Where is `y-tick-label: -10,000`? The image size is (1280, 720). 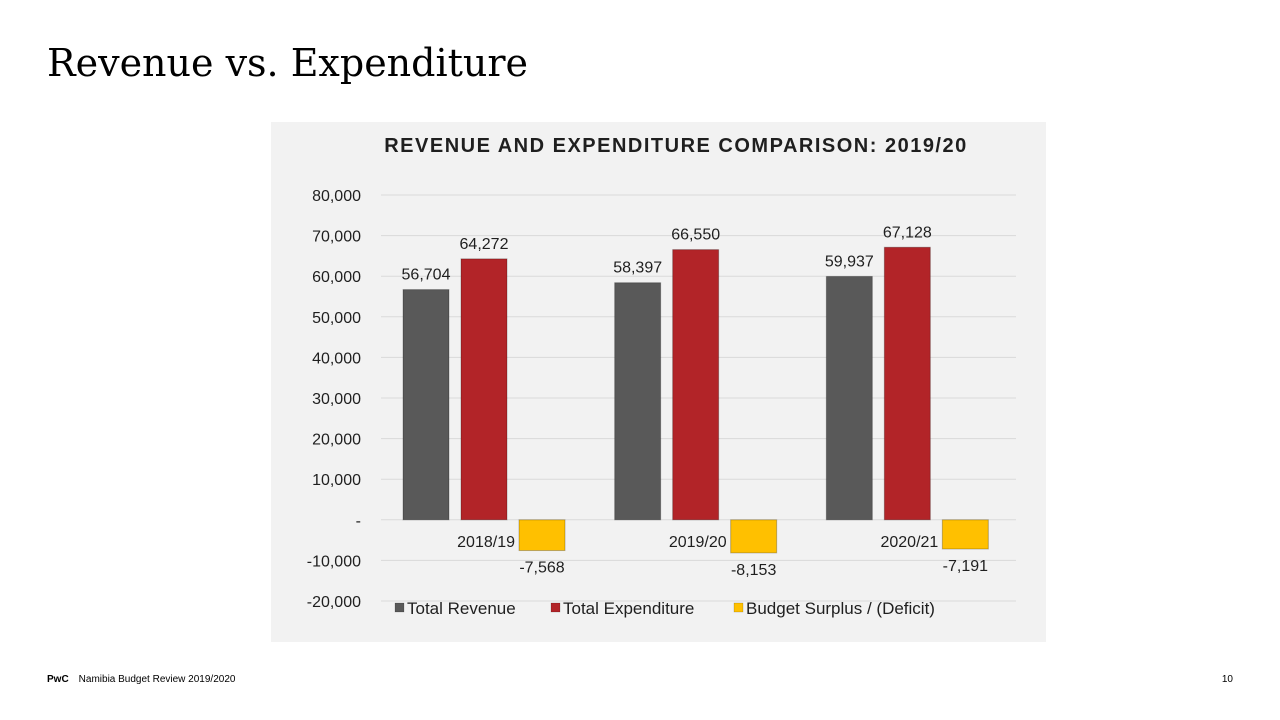 y-tick-label: -10,000 is located at coordinates (334, 561).